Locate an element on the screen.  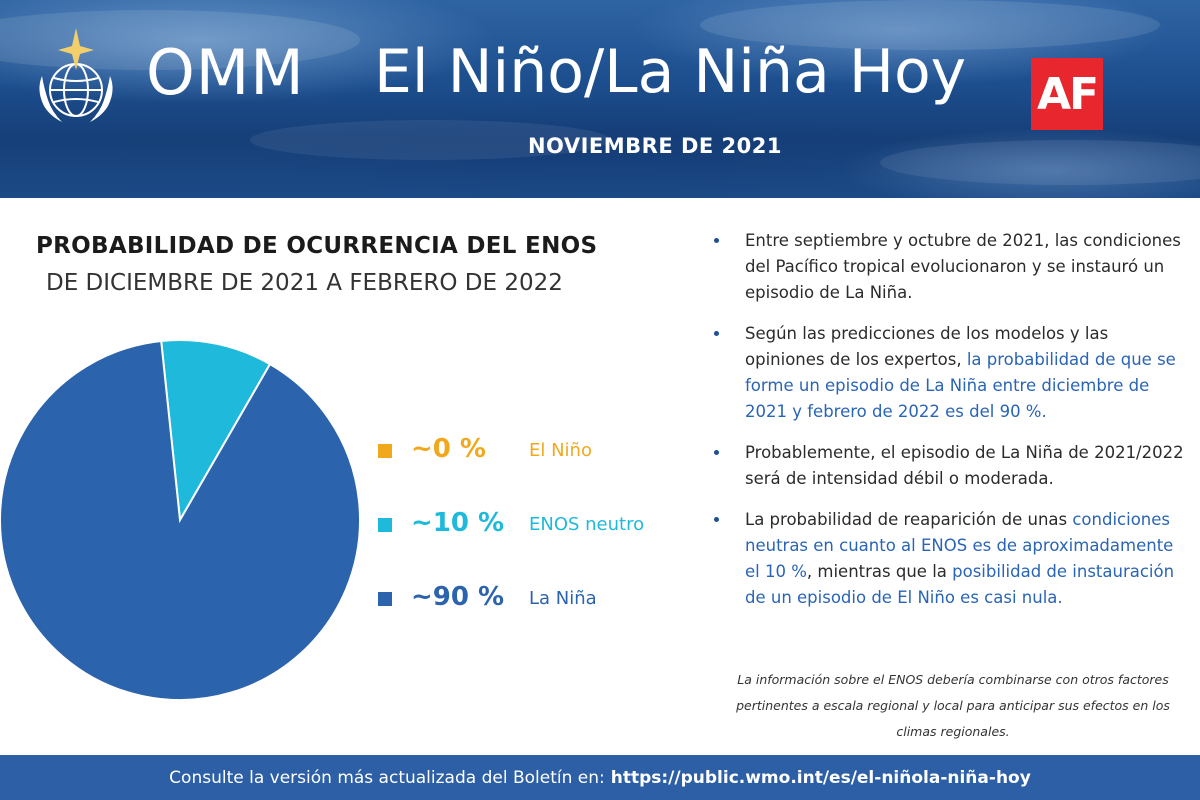
org-name: OMM is located at coordinates (225, 72).